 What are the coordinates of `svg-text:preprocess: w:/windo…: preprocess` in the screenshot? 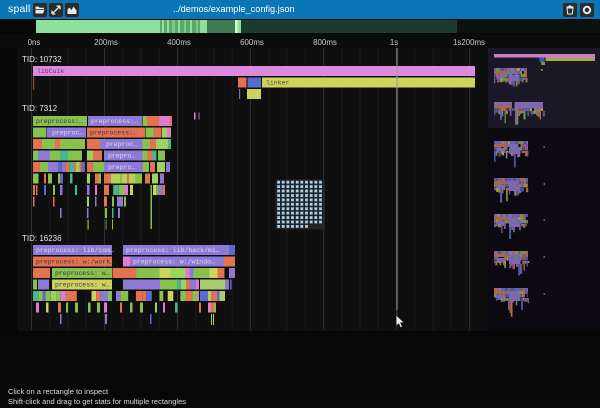 It's located at (174, 262).